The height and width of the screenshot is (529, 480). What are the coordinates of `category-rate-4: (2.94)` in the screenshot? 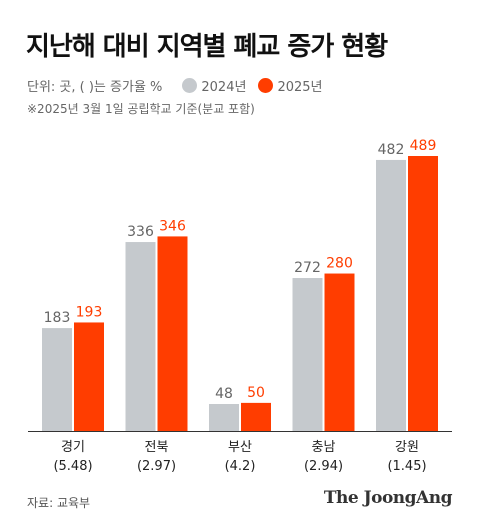 It's located at (323, 466).